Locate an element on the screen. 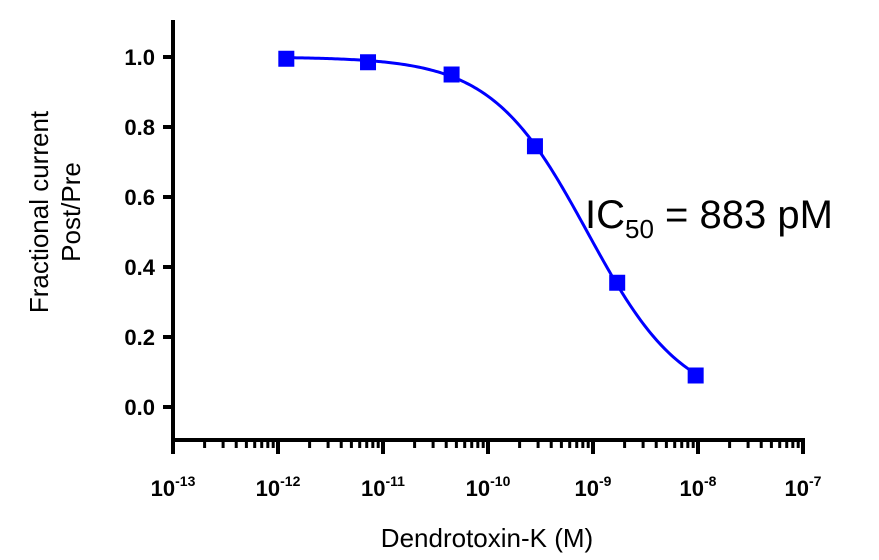  y-axis-title-line-1: Fractional current is located at coordinates (39, 211).